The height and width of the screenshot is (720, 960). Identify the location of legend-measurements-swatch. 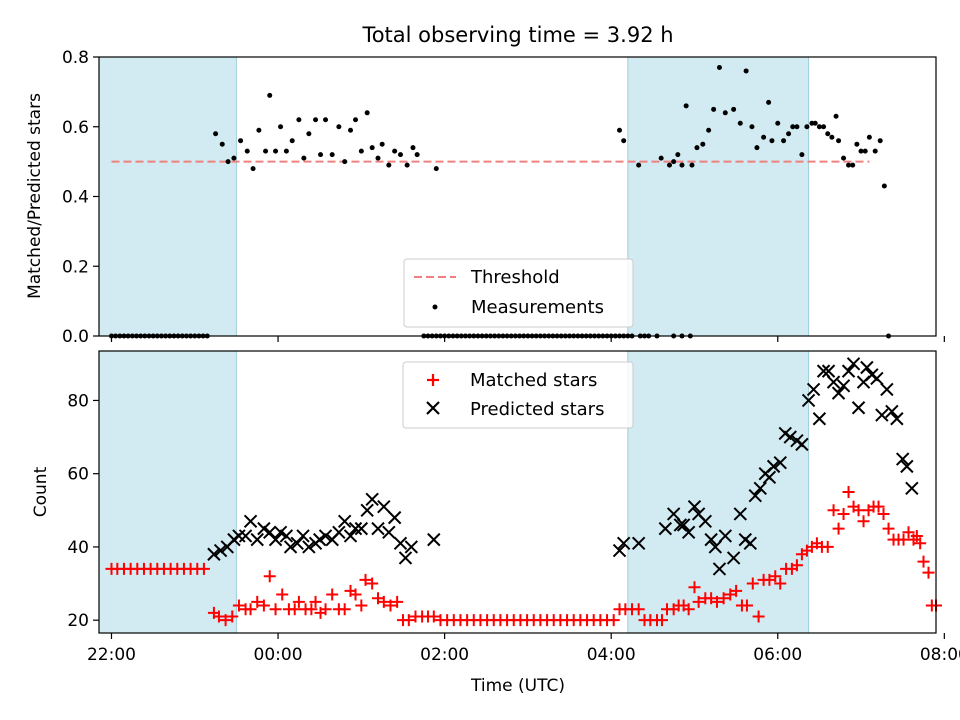
(435, 307).